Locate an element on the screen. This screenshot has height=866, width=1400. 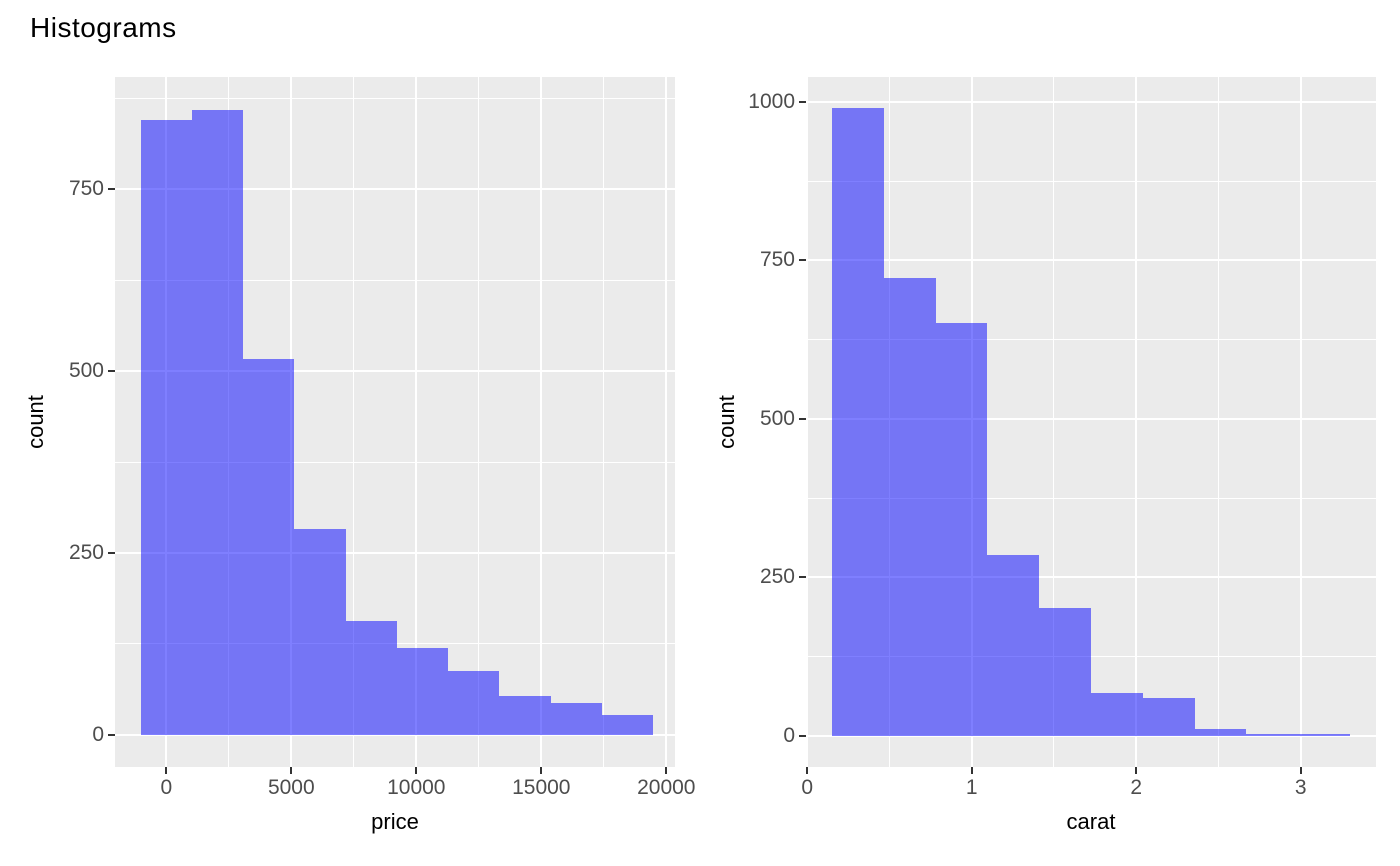
x-tick-label: 15000 is located at coordinates (541, 787).